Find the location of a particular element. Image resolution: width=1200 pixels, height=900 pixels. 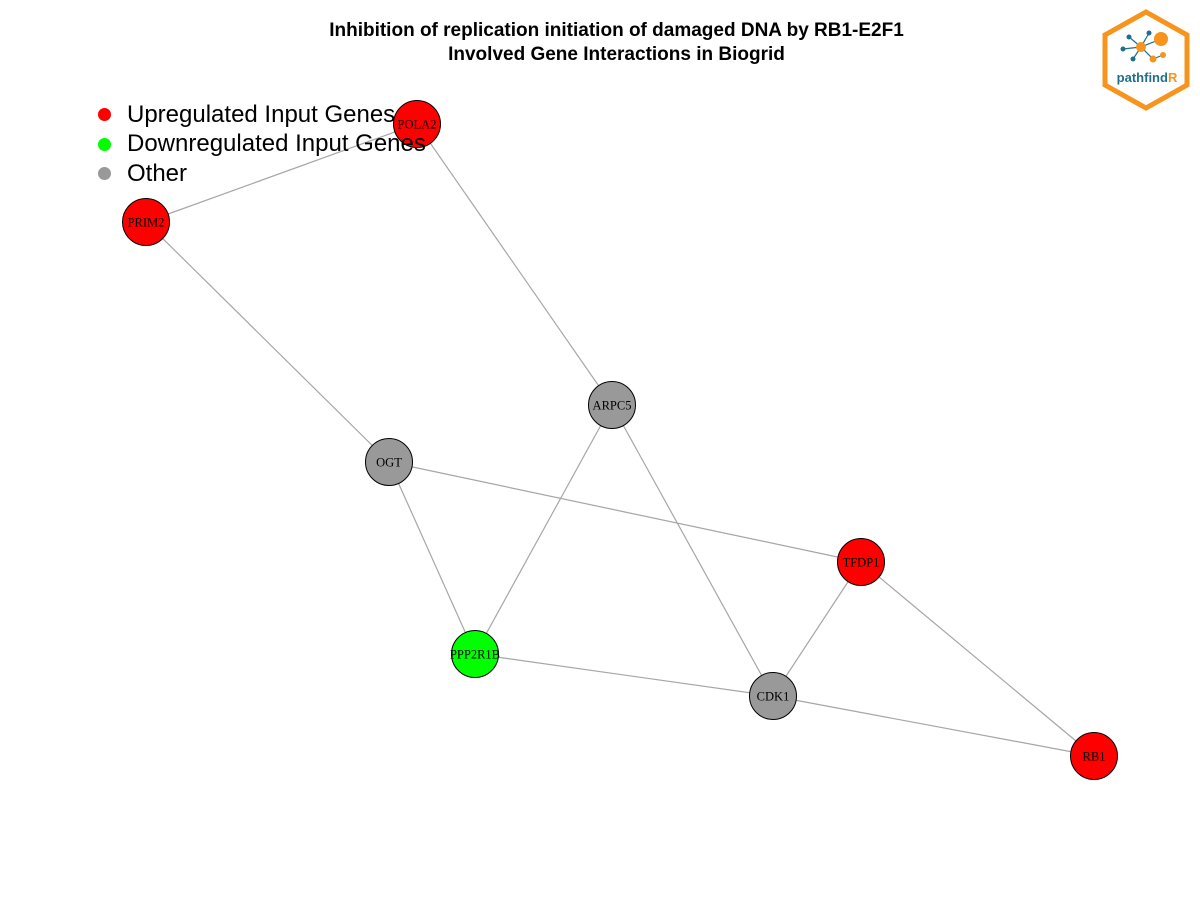

edge-ppp2r1b-cdk1 is located at coordinates (624, 675).